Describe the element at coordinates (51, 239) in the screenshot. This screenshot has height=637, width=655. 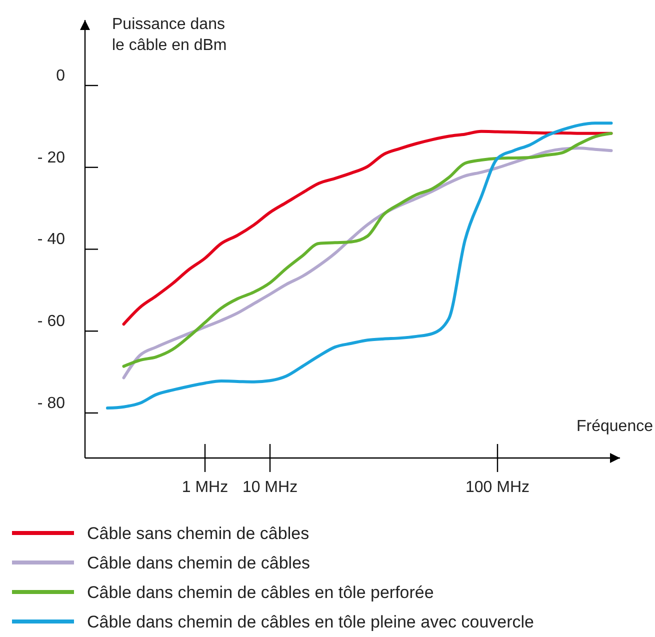
I see `y-tick-label: - 40` at that location.